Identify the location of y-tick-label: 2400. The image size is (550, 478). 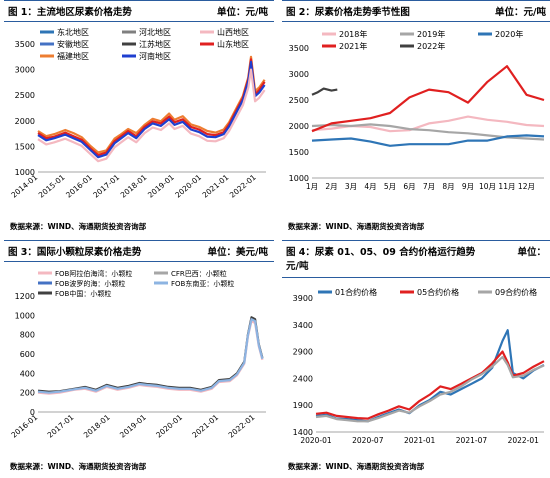
(303, 378).